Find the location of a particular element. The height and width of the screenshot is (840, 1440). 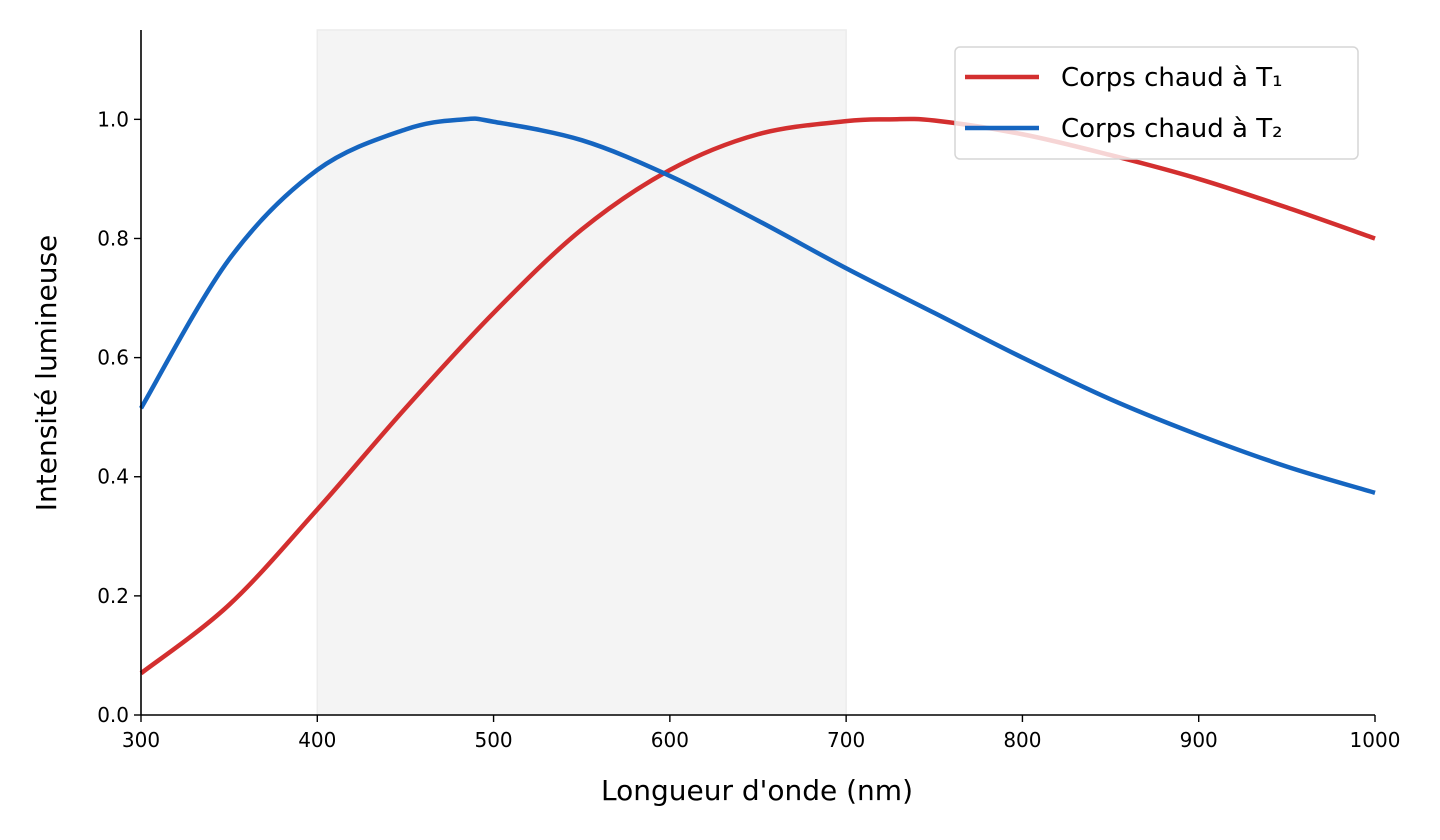

legend-label-2: Corps chaud à T₂ is located at coordinates (1172, 129).